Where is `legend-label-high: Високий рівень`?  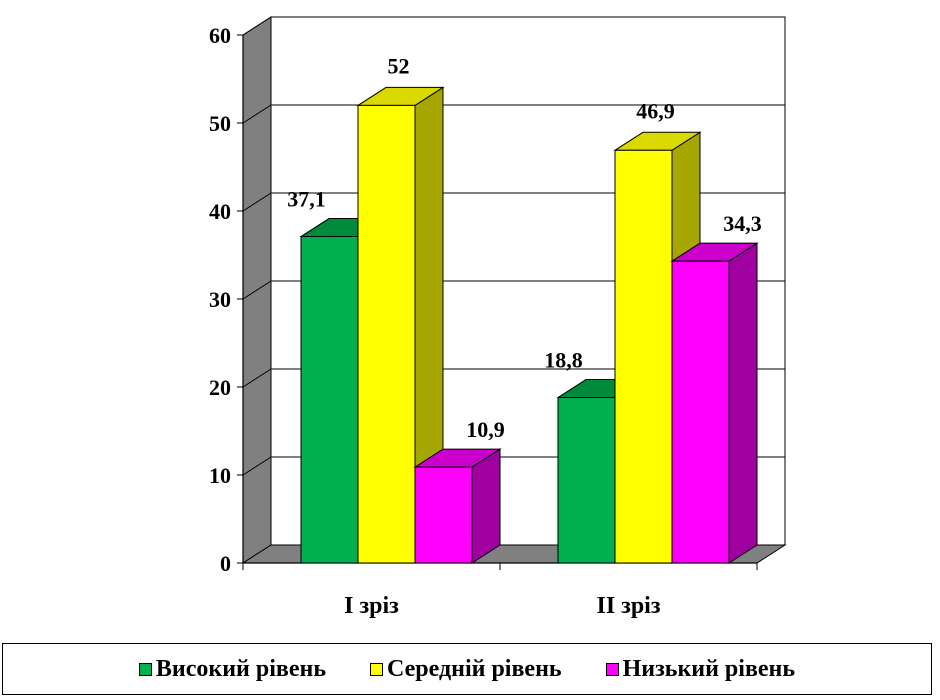
legend-label-high: Високий рівень is located at coordinates (241, 668).